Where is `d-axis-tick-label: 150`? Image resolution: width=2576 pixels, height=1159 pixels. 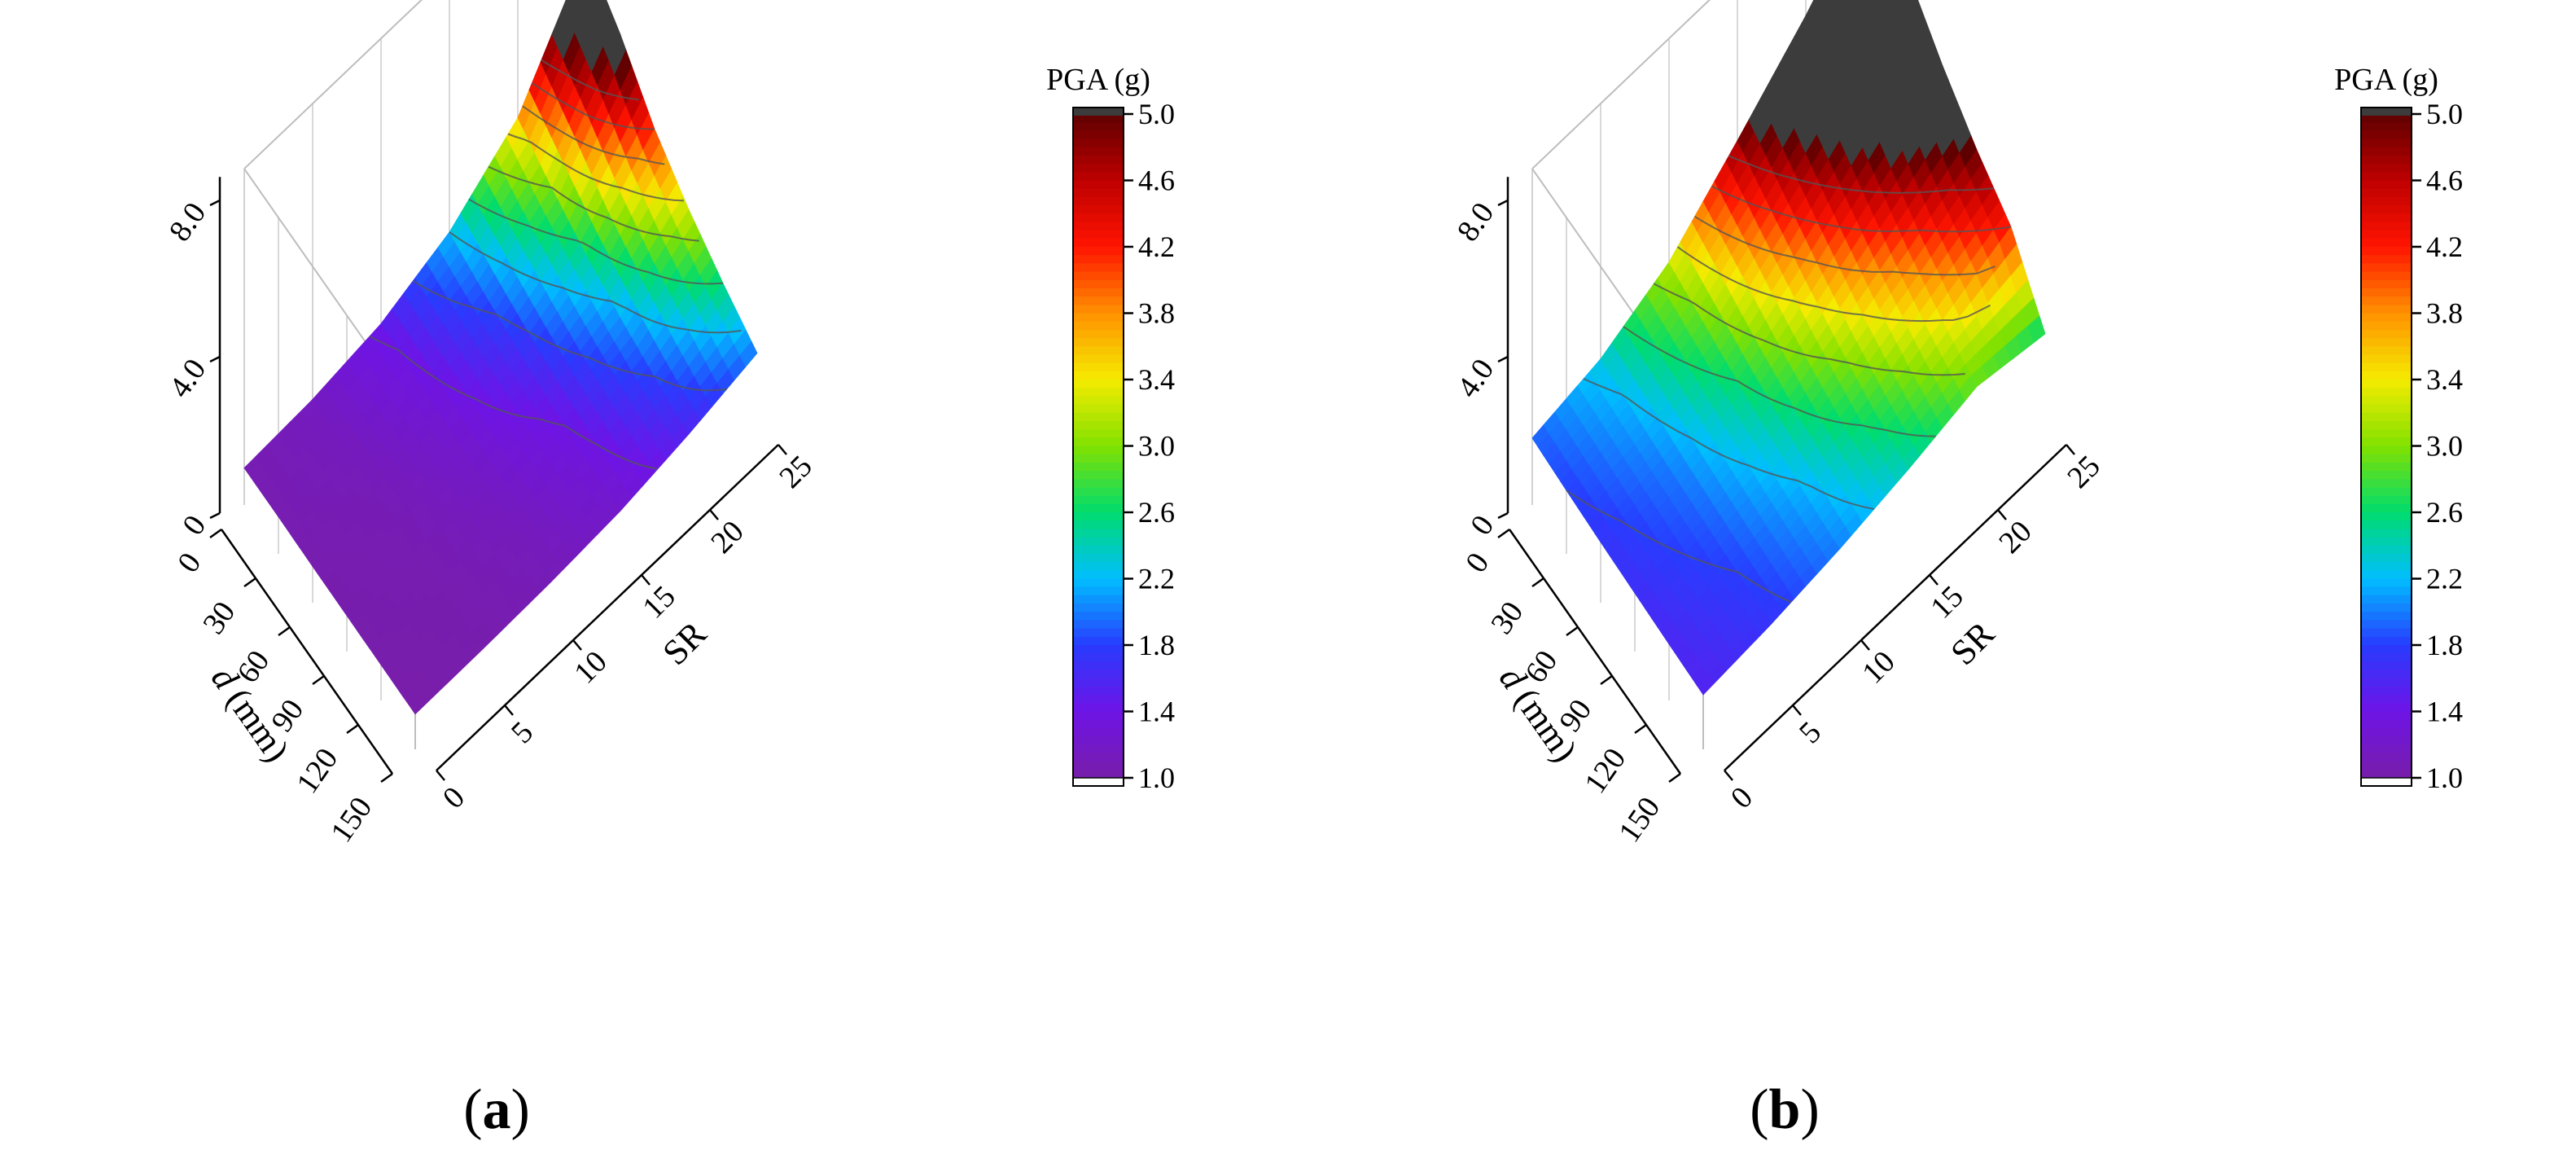
d-axis-tick-label: 150 is located at coordinates (1639, 820).